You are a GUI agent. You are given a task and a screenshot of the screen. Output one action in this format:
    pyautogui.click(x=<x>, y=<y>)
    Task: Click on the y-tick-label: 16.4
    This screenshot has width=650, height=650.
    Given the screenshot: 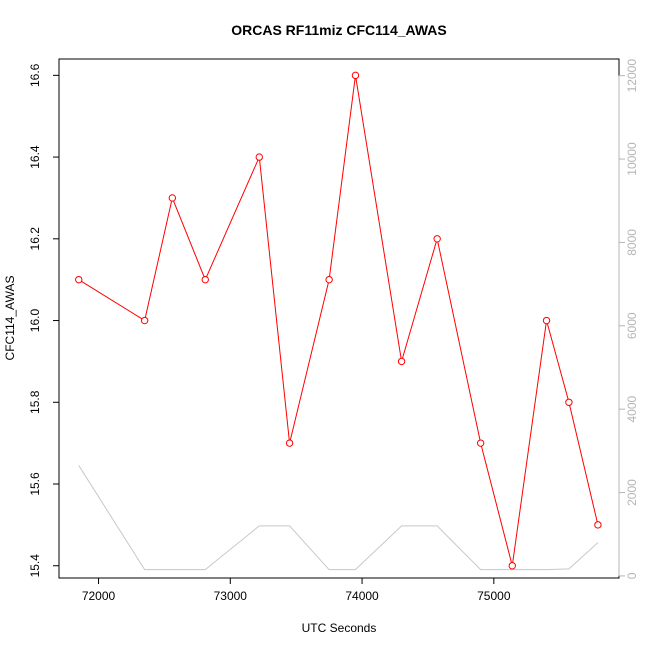 What is the action you would take?
    pyautogui.click(x=35, y=157)
    